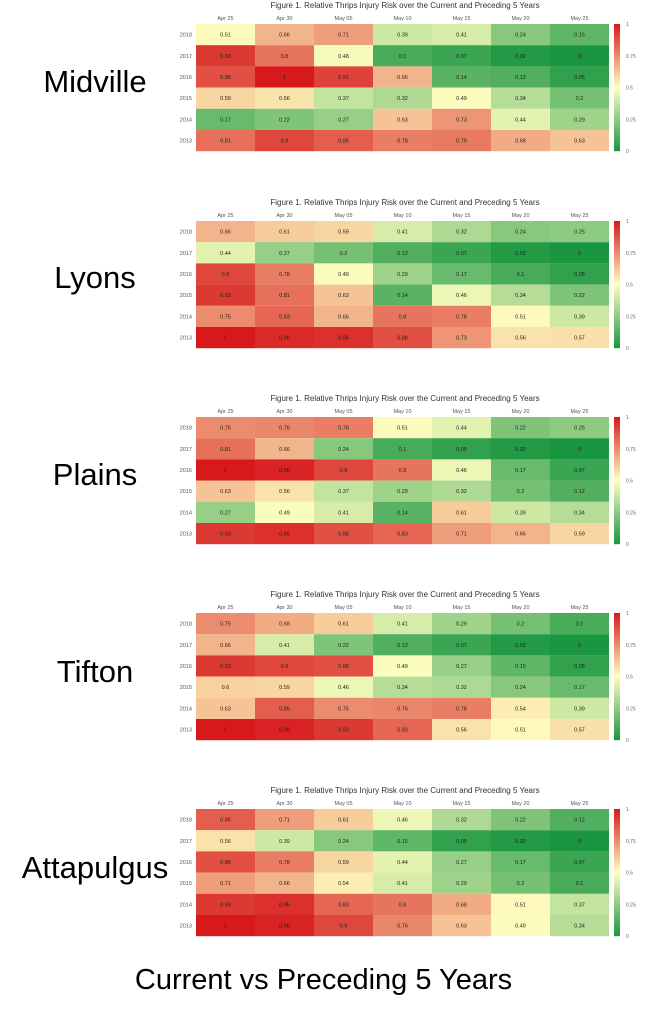 The width and height of the screenshot is (647, 1024). What do you see at coordinates (95, 277) in the screenshot?
I see `location-label: Lyons` at bounding box center [95, 277].